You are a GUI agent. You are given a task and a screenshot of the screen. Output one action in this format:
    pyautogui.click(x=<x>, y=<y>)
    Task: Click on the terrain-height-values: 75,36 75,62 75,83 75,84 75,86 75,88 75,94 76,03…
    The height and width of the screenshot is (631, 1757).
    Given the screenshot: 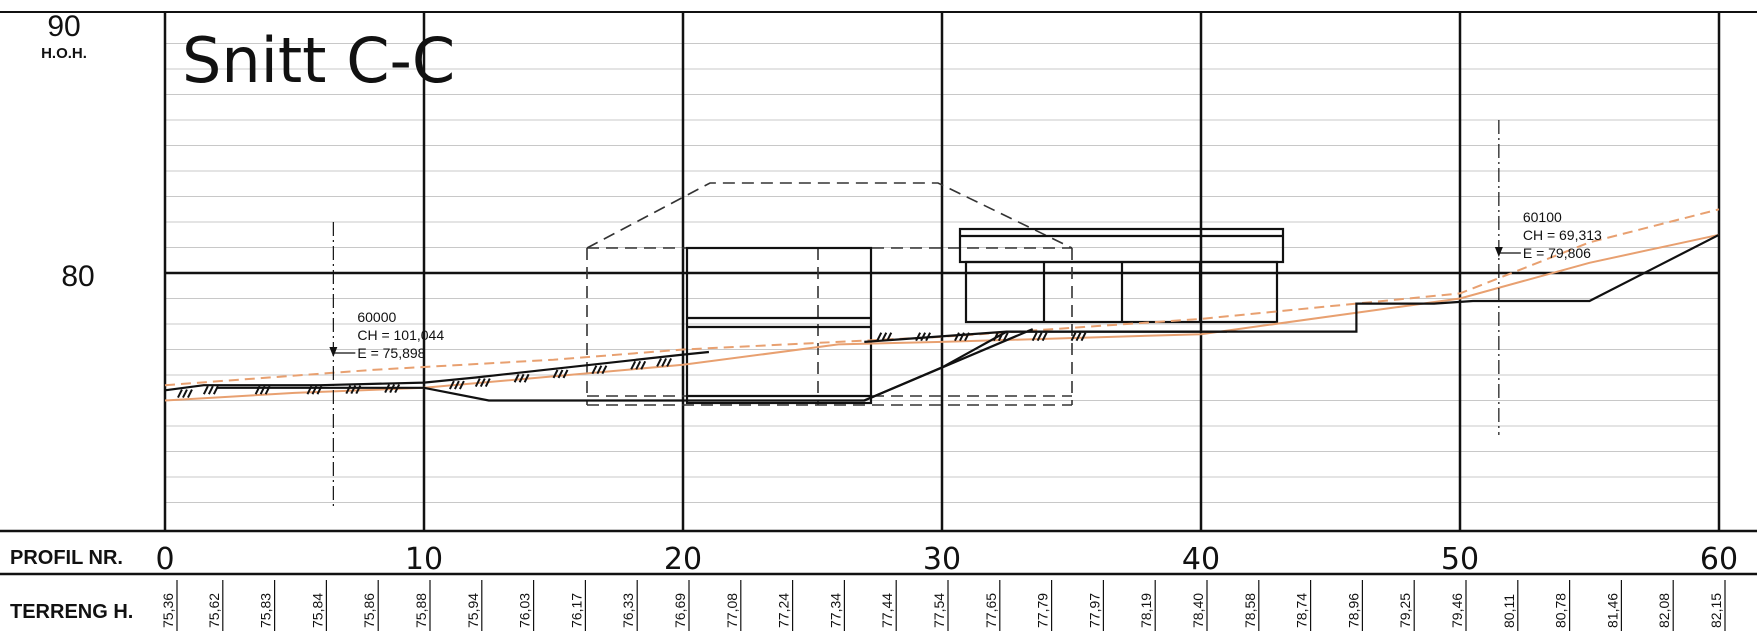 What is the action you would take?
    pyautogui.click(x=943, y=605)
    